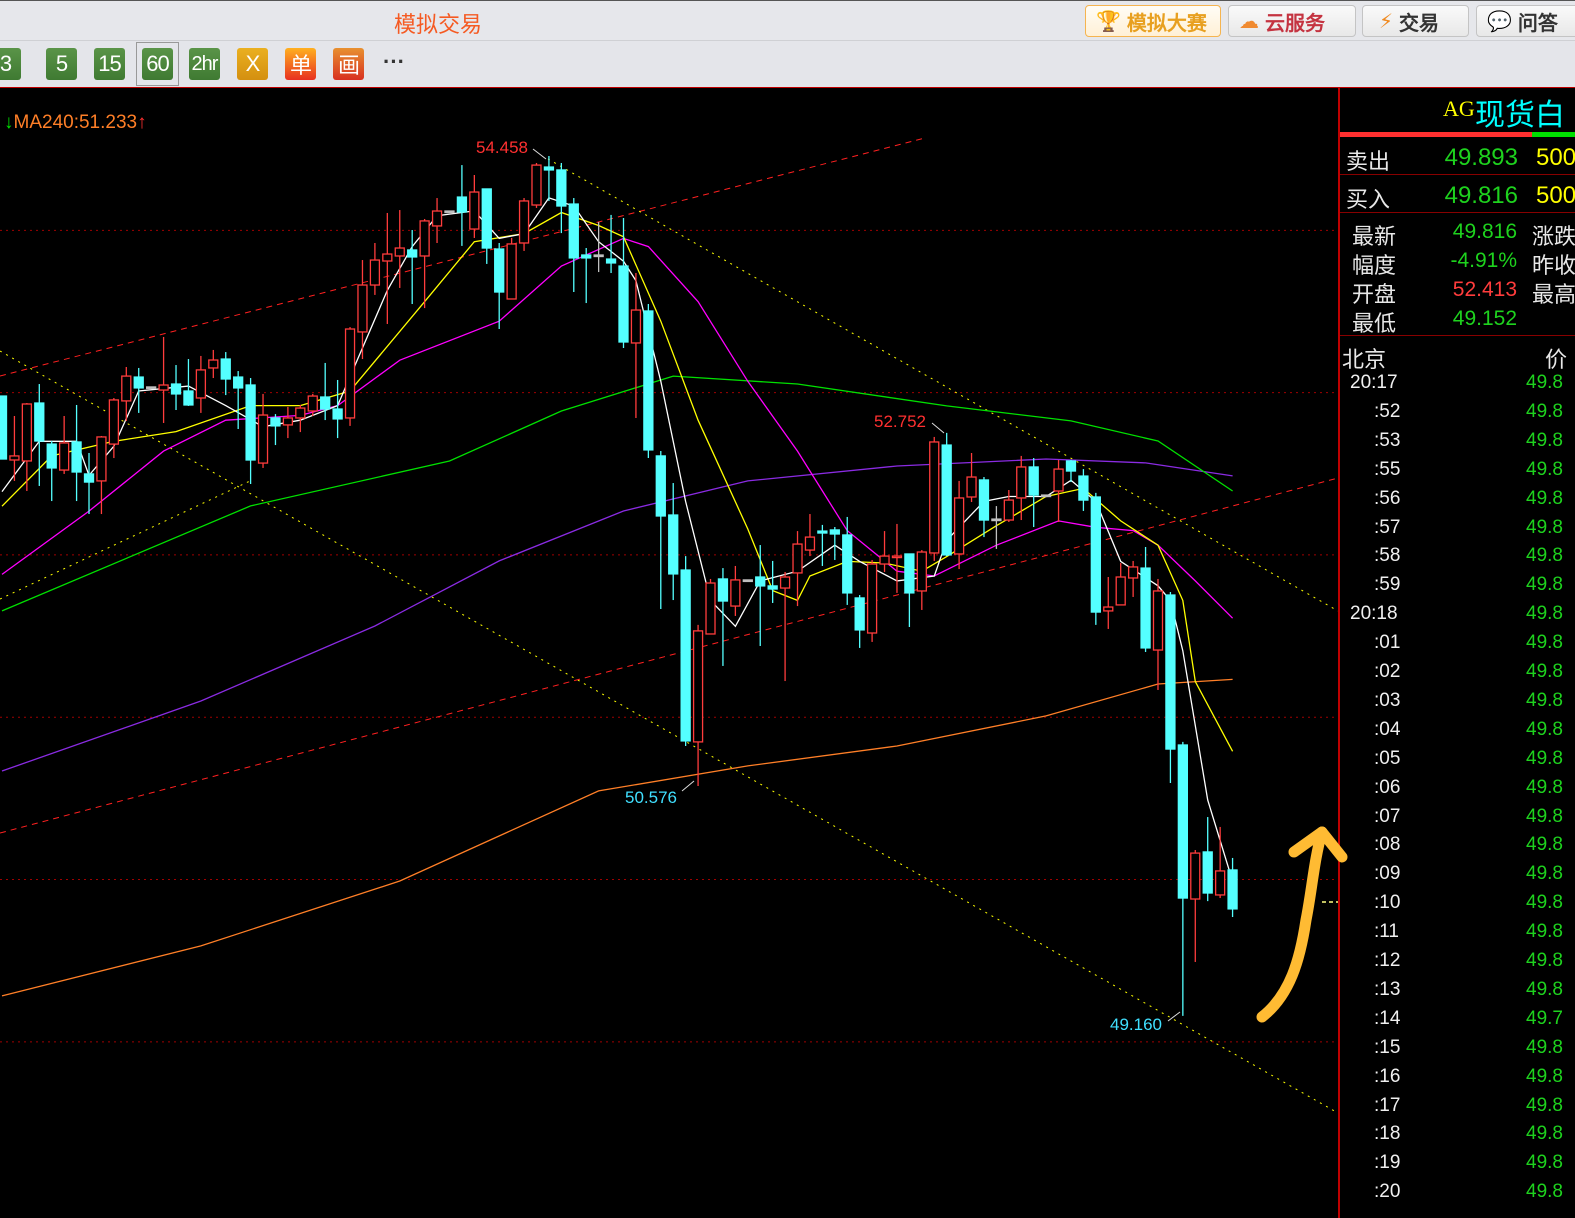 The width and height of the screenshot is (1575, 1218). What do you see at coordinates (900, 421) in the screenshot?
I see `second-high-label: 52.752` at bounding box center [900, 421].